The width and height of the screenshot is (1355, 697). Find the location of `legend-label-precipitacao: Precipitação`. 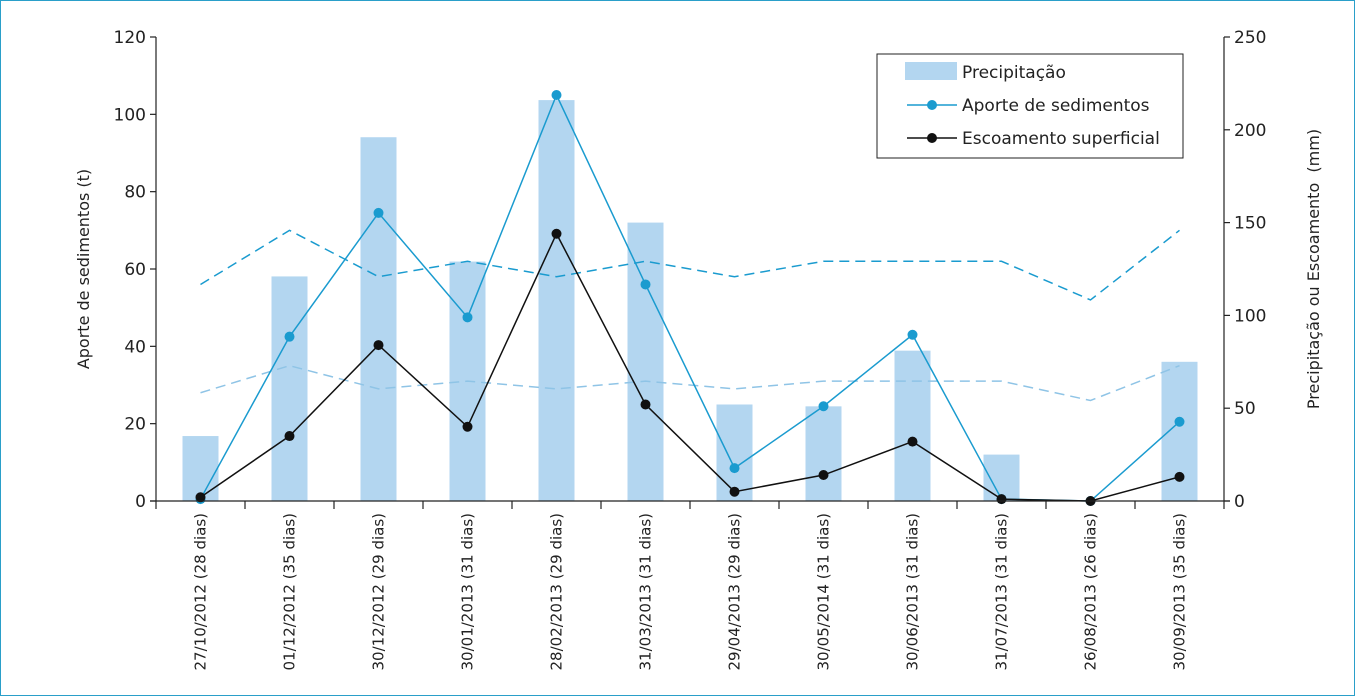

legend-label-precipitacao: Precipitação is located at coordinates (1014, 73).